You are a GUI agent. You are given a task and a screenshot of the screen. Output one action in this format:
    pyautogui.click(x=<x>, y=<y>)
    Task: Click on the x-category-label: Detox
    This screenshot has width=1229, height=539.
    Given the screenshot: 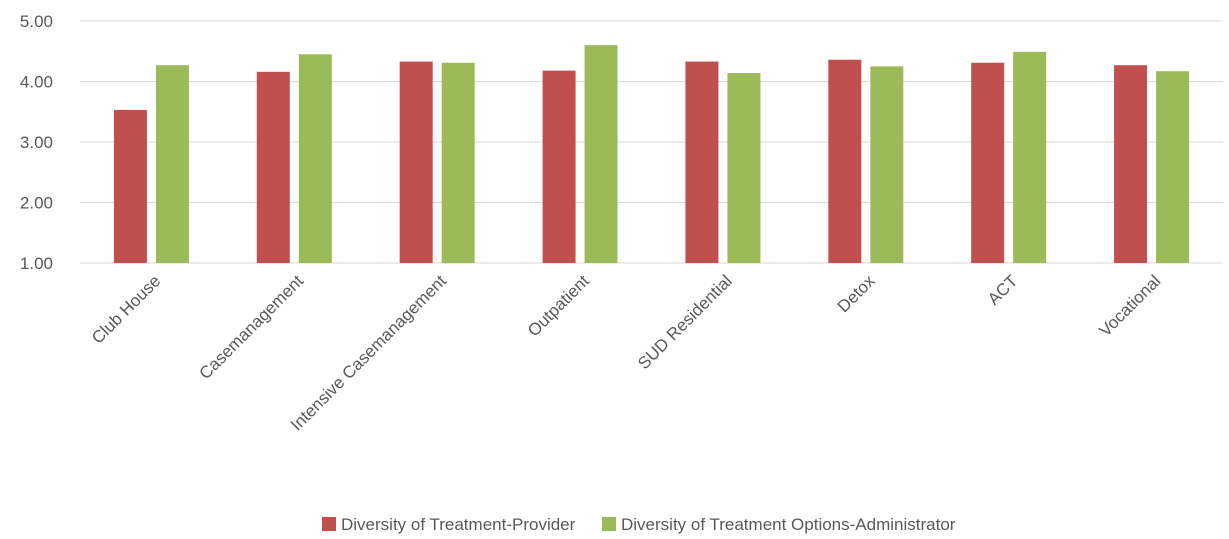 What is the action you would take?
    pyautogui.click(x=856, y=293)
    